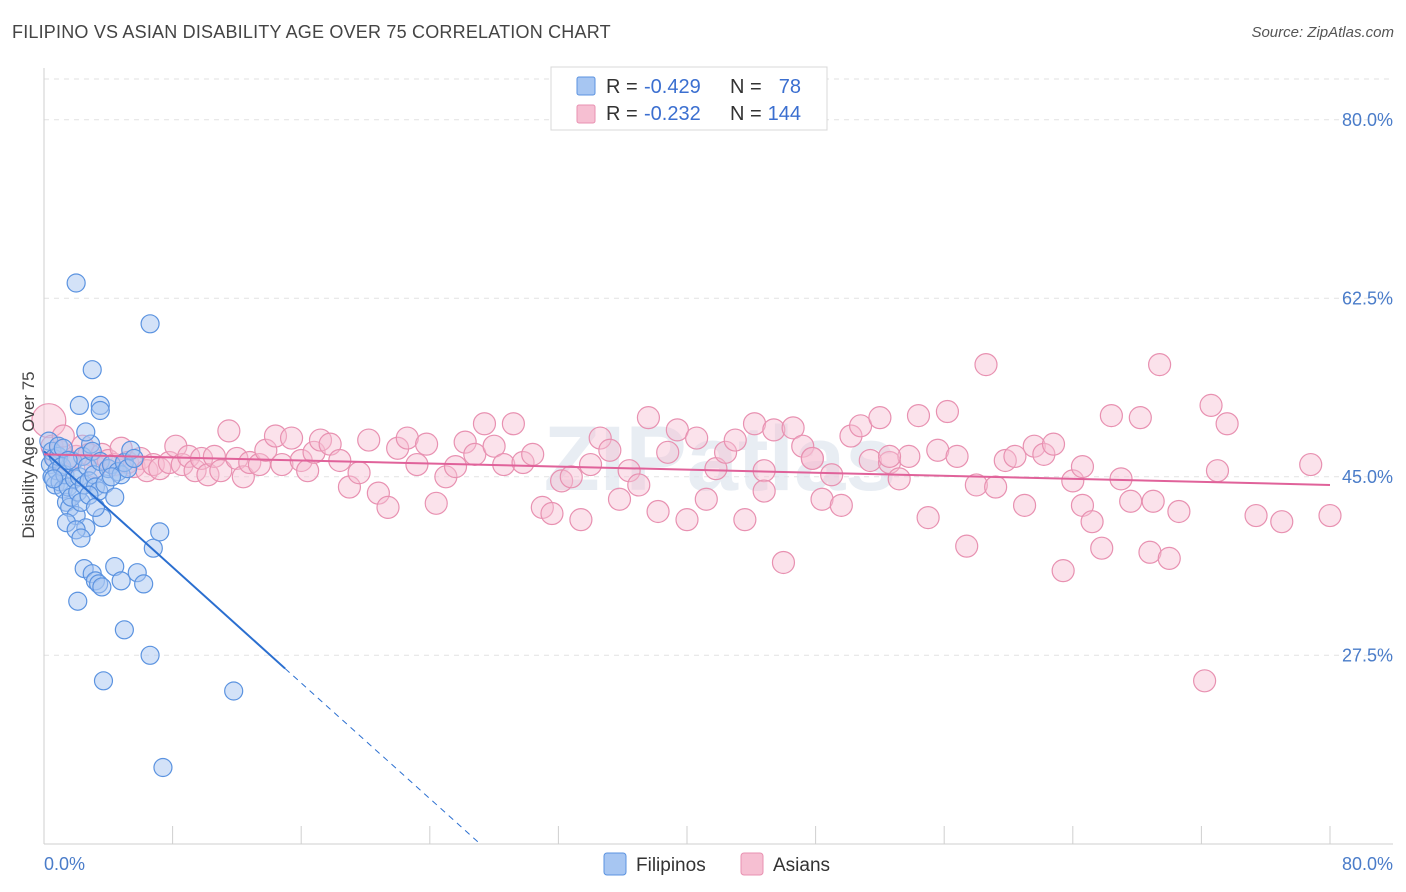 Image resolution: width=1406 pixels, height=892 pixels. I want to click on filipinos-points, so click(141, 525).